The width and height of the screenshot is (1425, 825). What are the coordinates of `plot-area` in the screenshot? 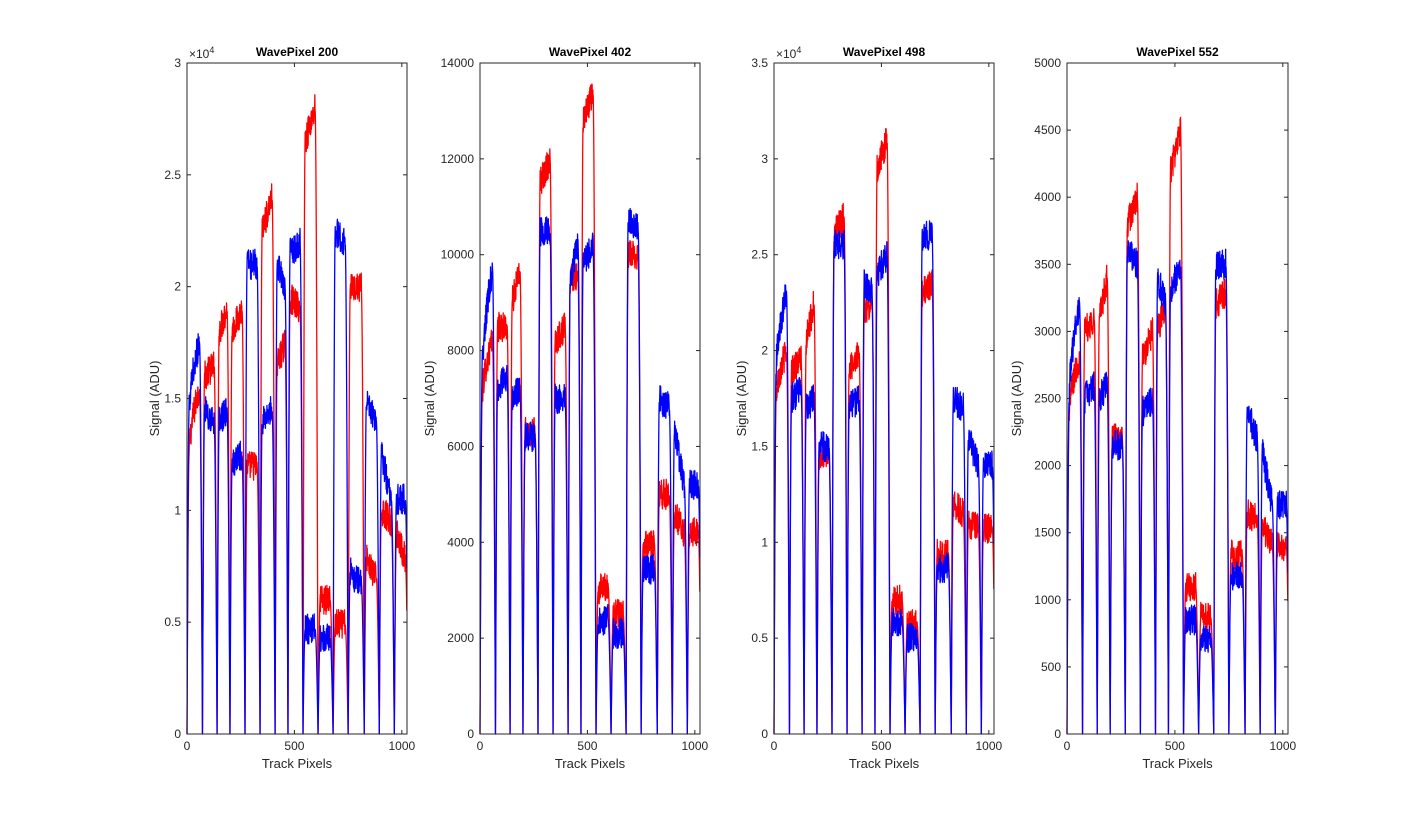 It's located at (297, 398).